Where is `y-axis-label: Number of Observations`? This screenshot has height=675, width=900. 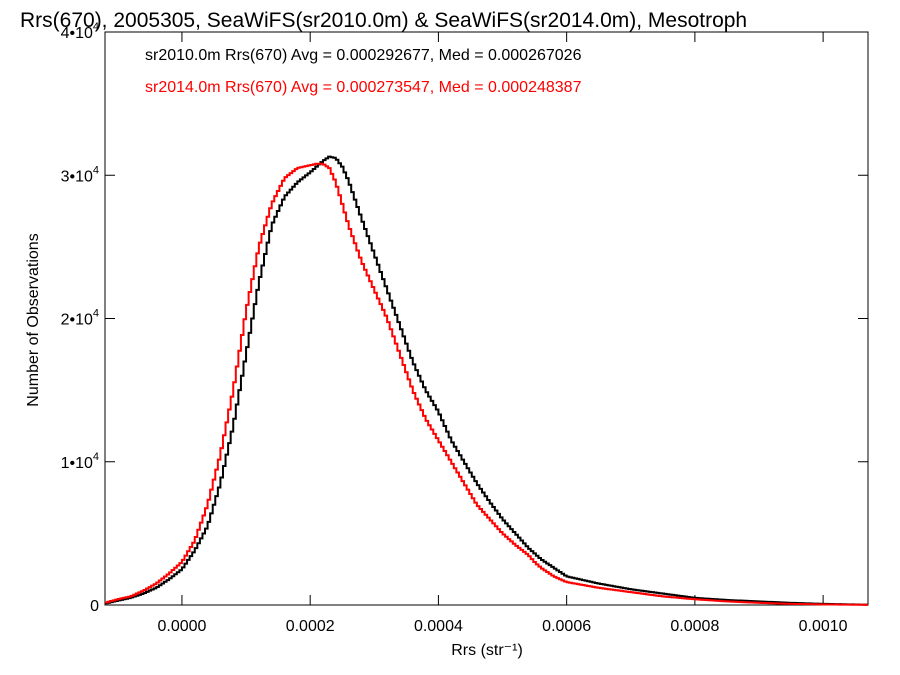
y-axis-label: Number of Observations is located at coordinates (33, 319).